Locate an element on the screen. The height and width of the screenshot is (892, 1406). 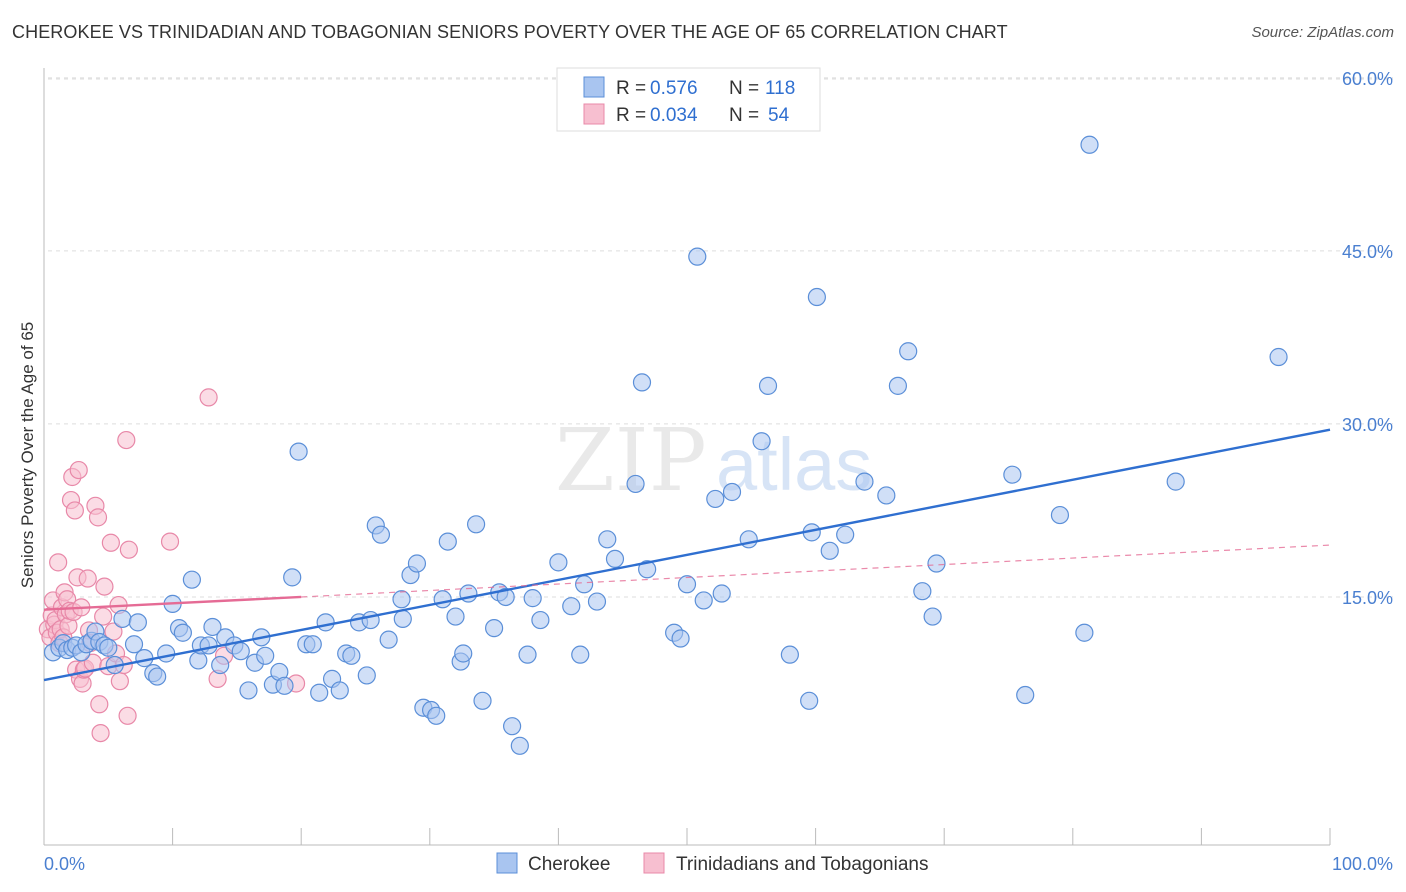
legend-cherokee-swatch is located at coordinates (507, 863).